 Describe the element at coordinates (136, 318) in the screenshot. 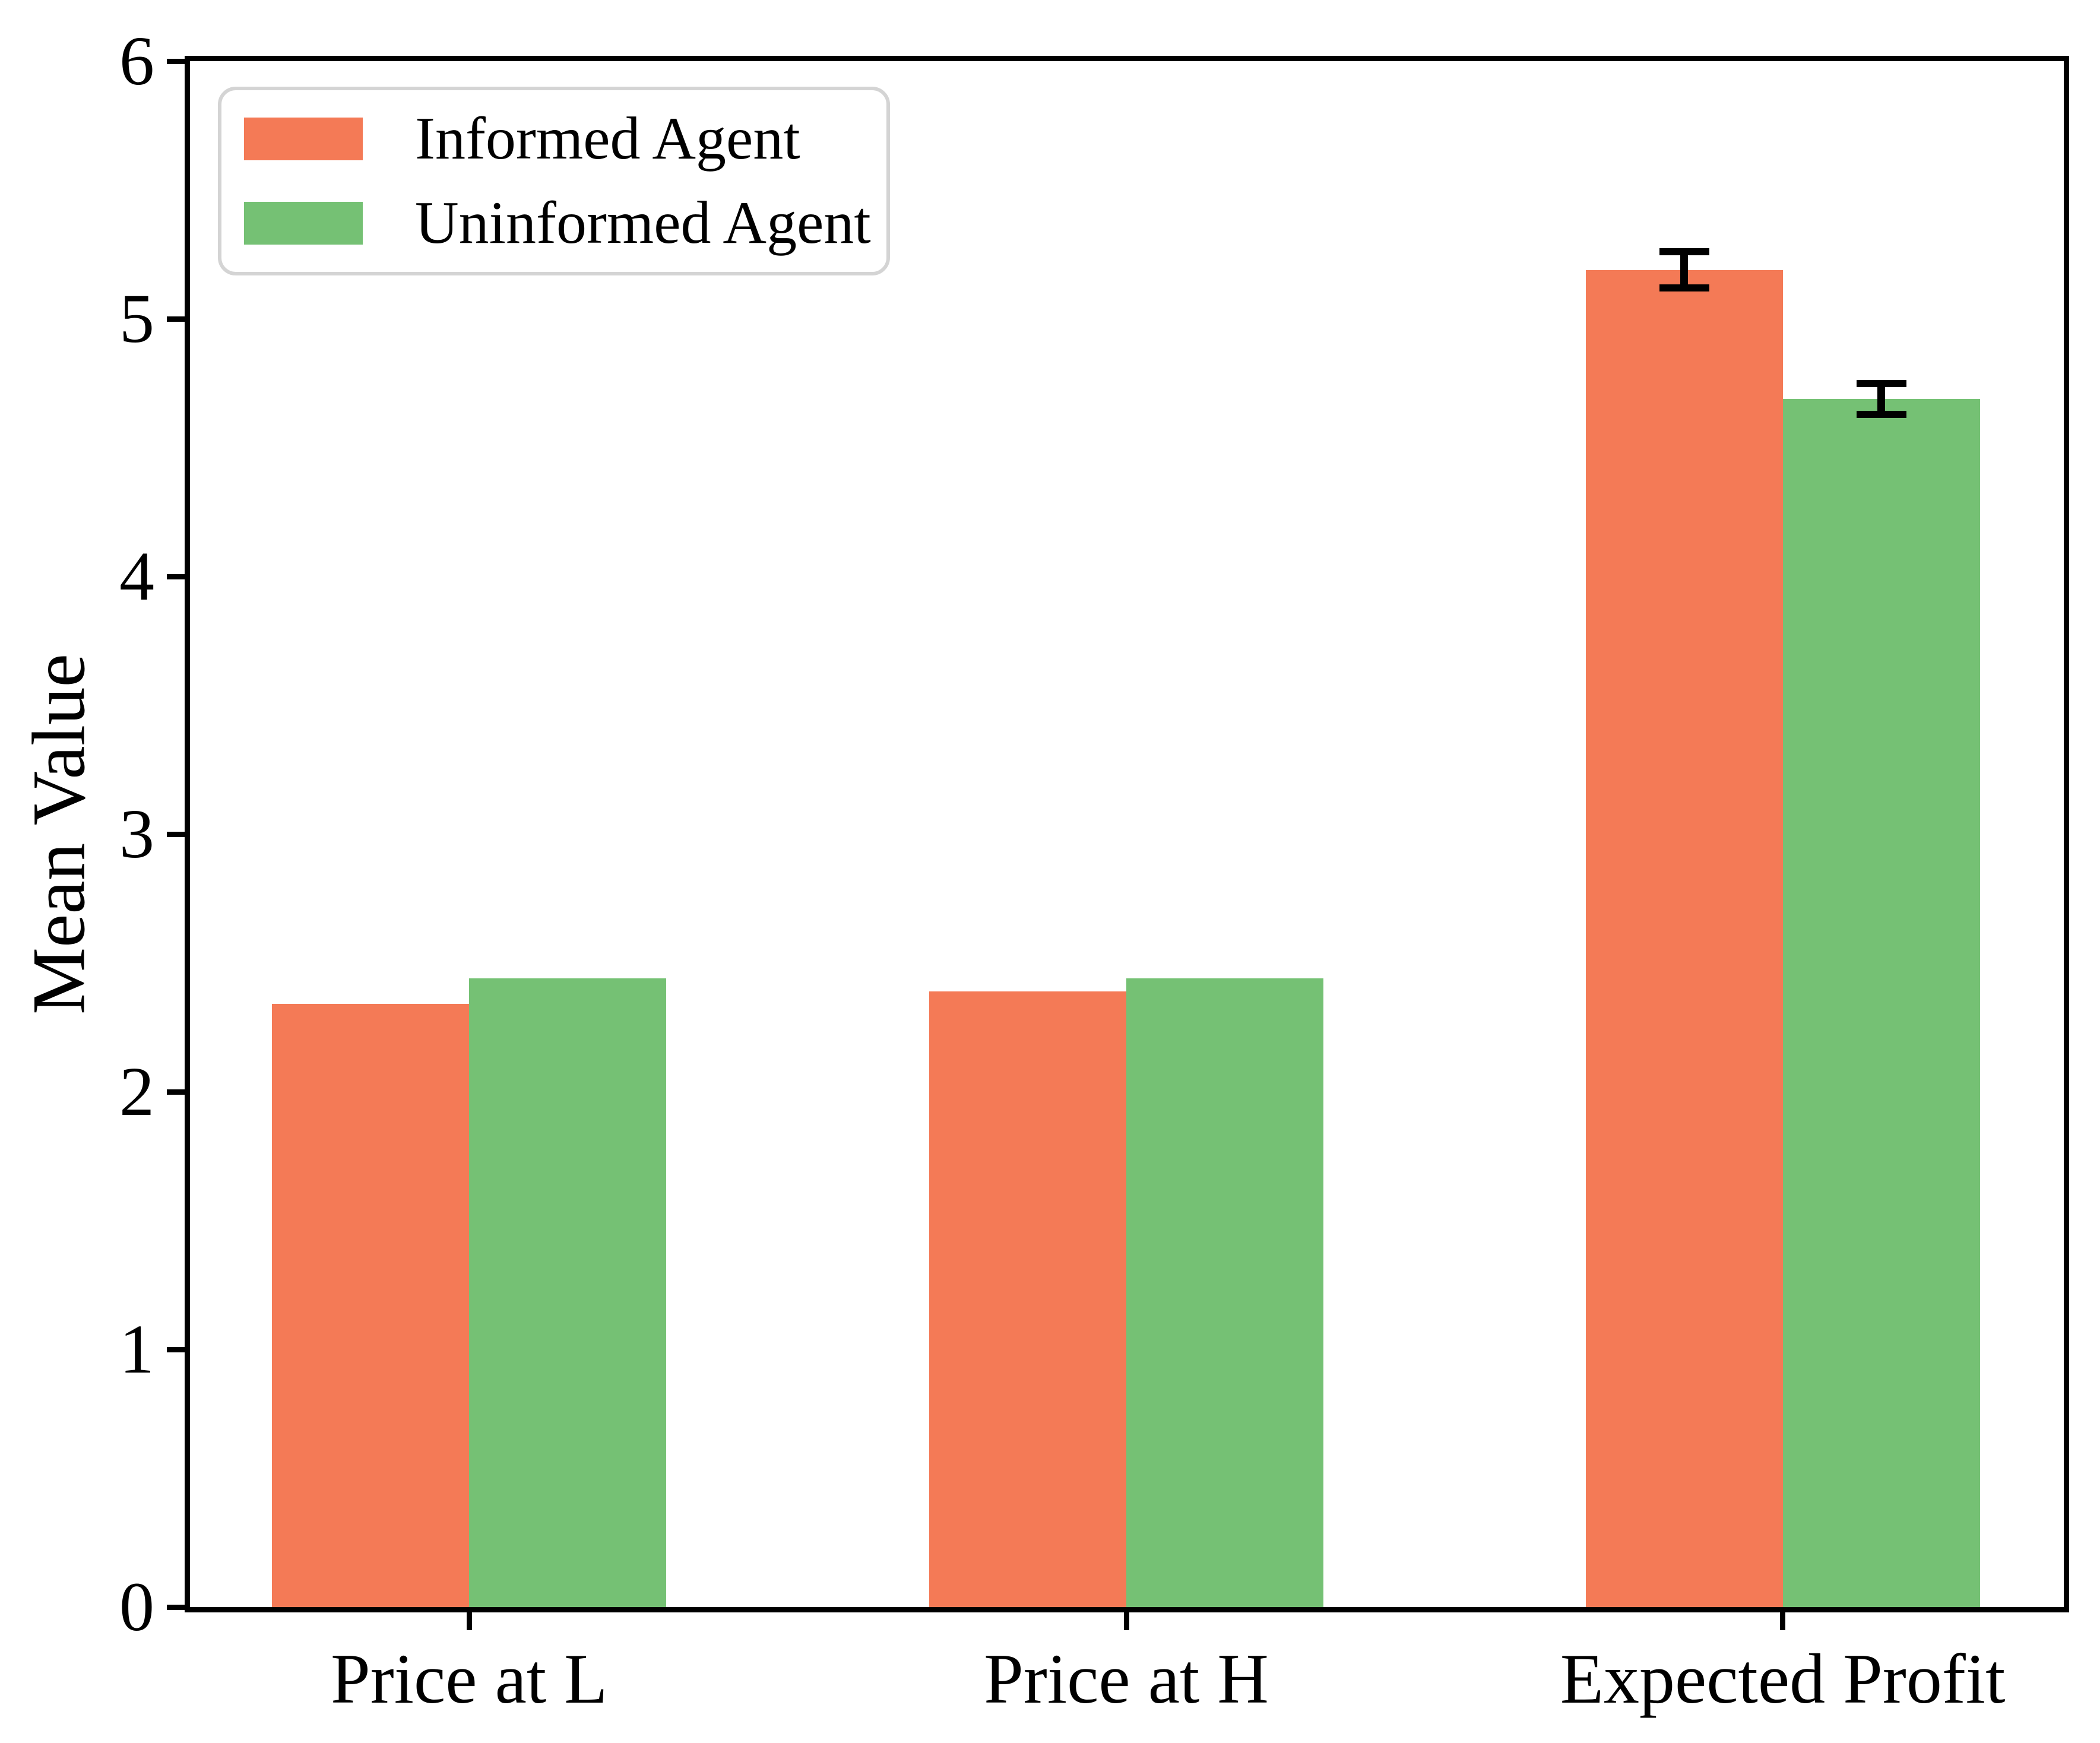

I see `y-tick-label-5: 5` at that location.